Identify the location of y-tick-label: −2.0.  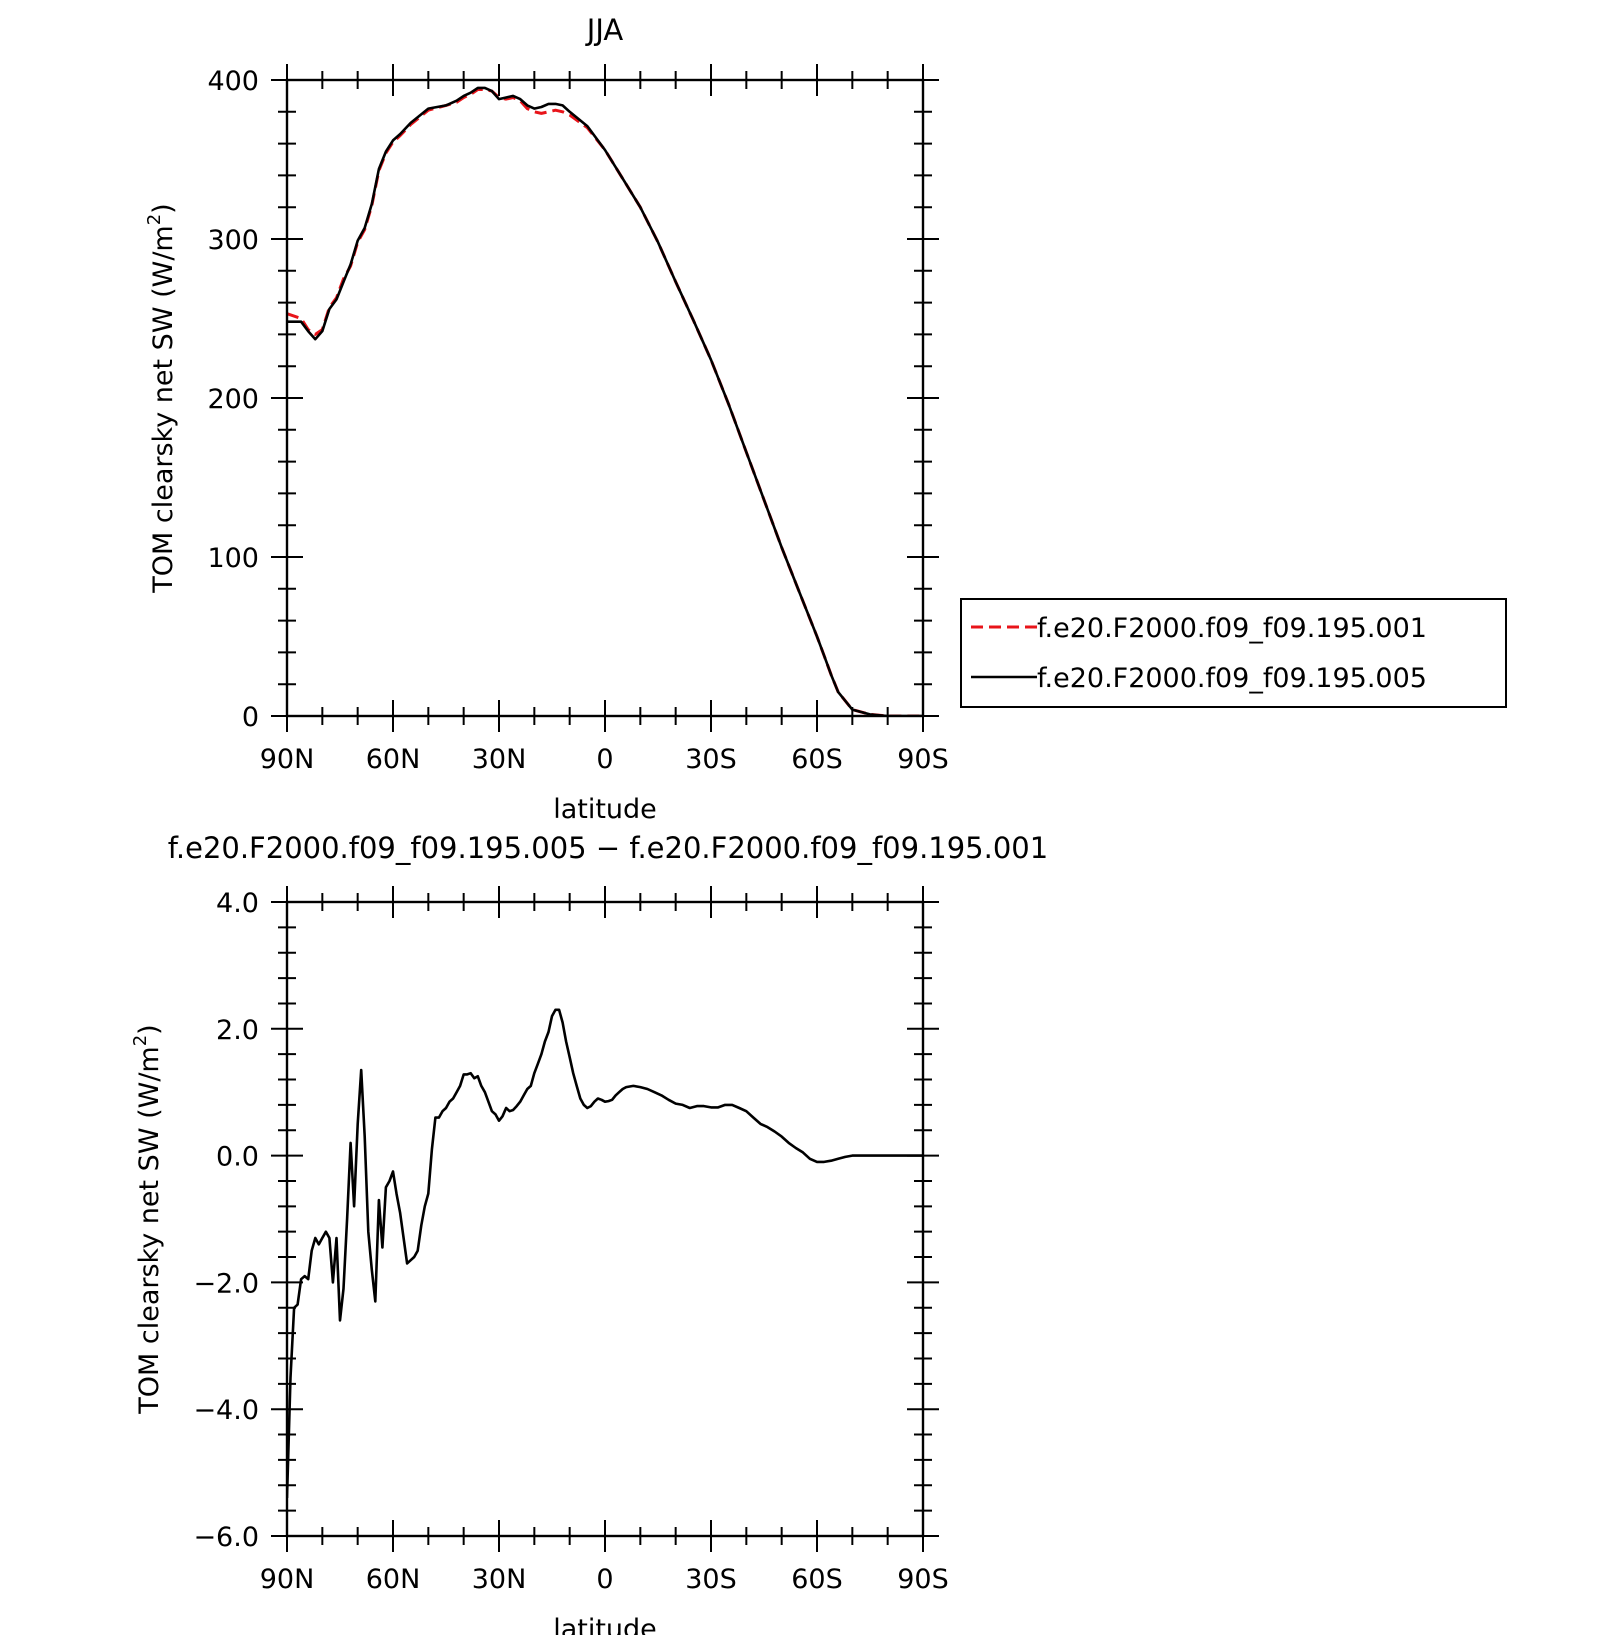
(226, 1283).